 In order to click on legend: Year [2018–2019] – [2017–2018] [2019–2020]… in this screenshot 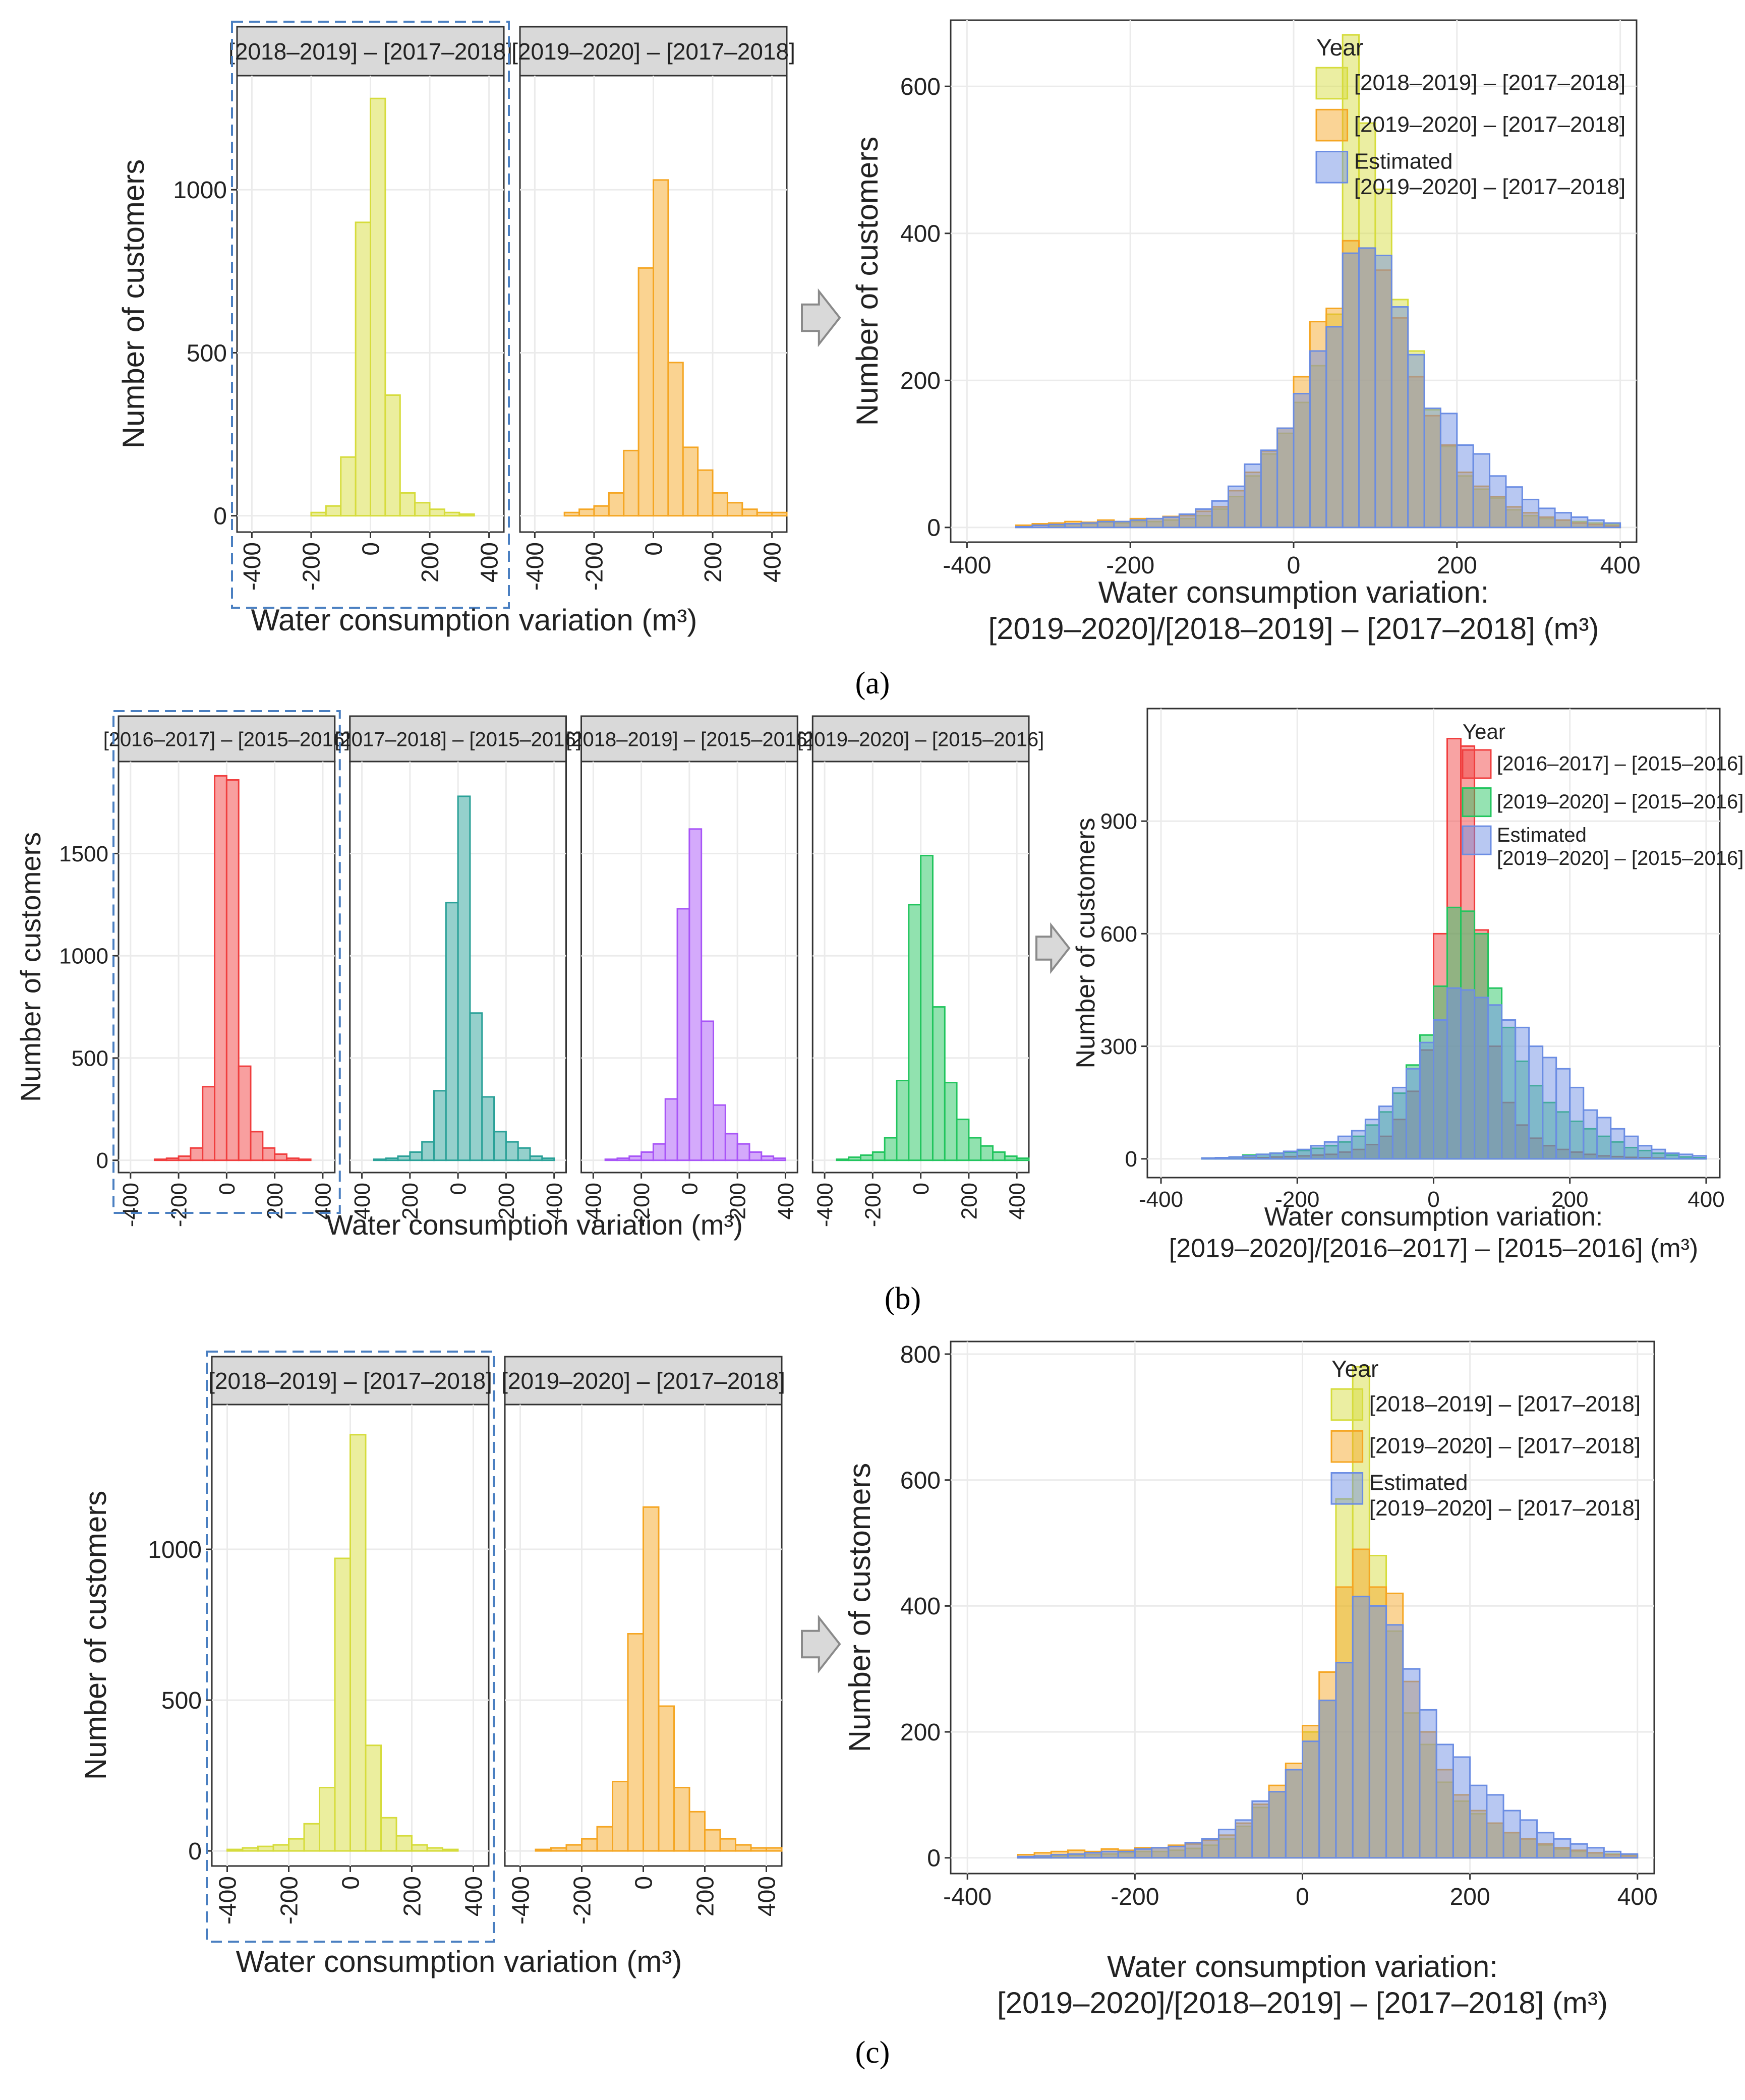, I will do `click(1470, 116)`.